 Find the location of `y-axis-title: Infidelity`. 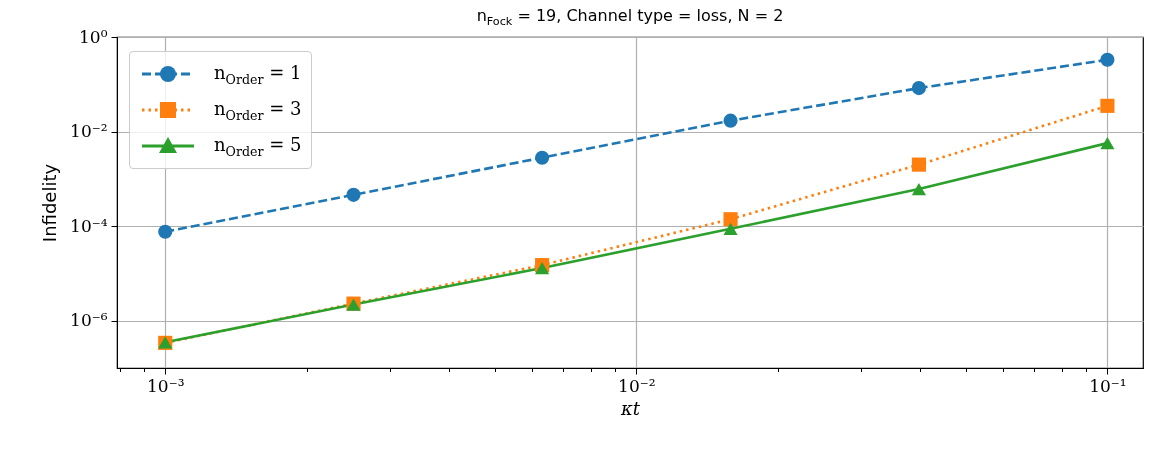

y-axis-title: Infidelity is located at coordinates (50, 203).